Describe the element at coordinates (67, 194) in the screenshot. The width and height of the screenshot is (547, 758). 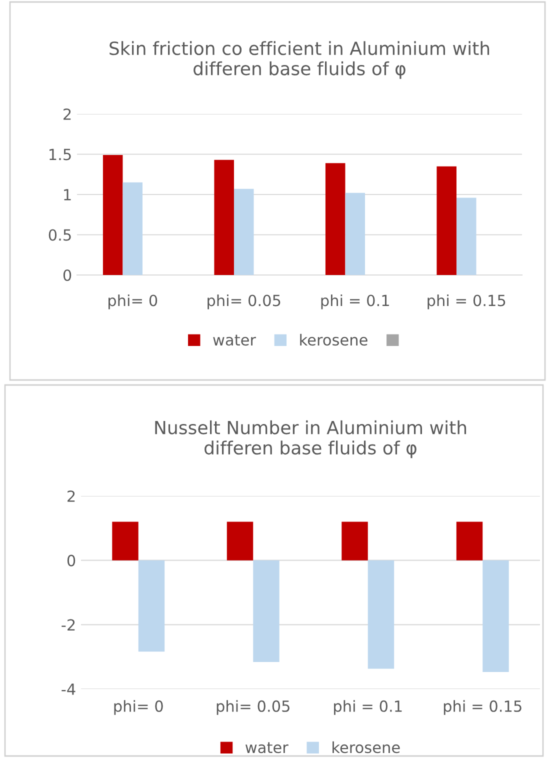
I see `y-tick-label: 1` at that location.